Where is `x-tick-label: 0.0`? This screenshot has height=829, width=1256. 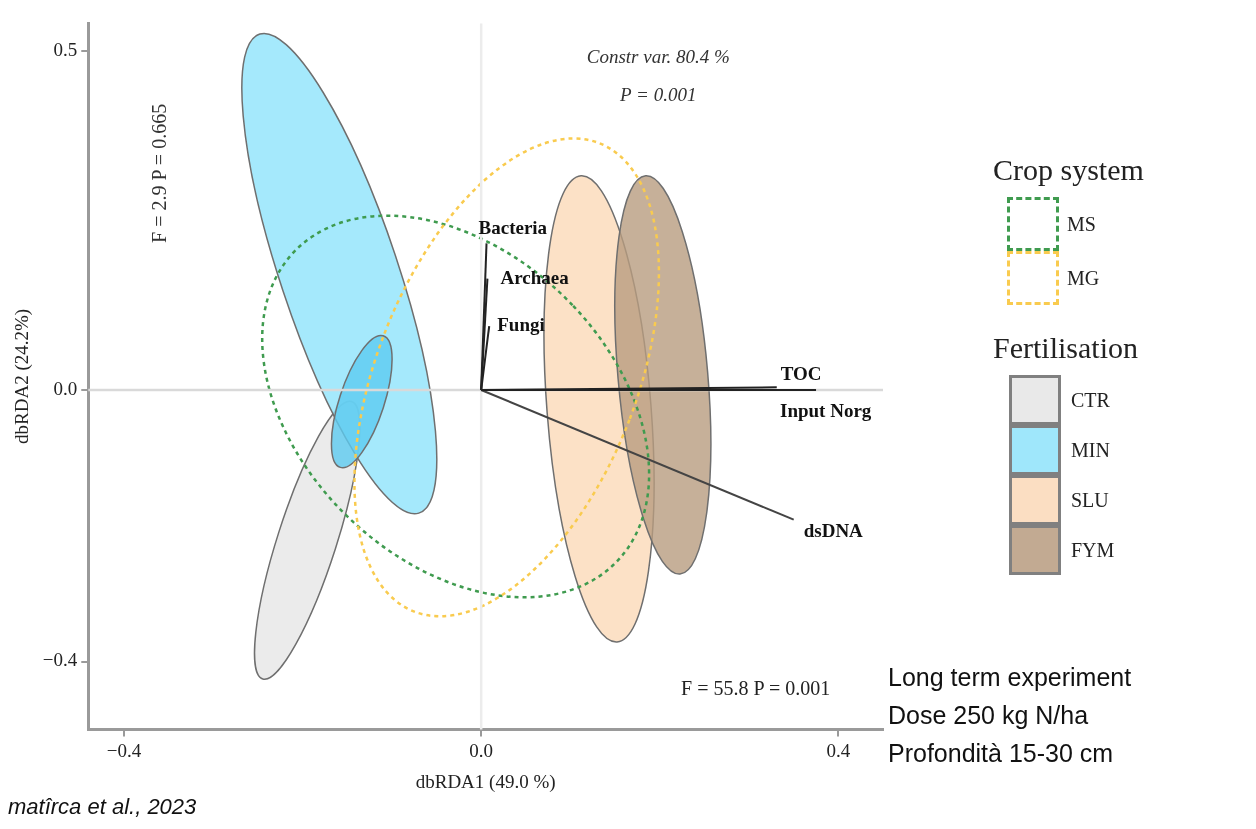
x-tick-label: 0.0 is located at coordinates (481, 750).